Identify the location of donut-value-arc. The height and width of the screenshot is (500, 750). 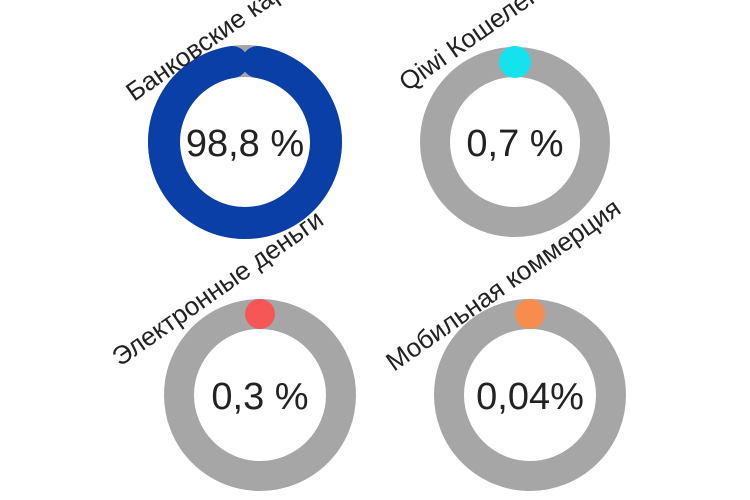
(245, 142).